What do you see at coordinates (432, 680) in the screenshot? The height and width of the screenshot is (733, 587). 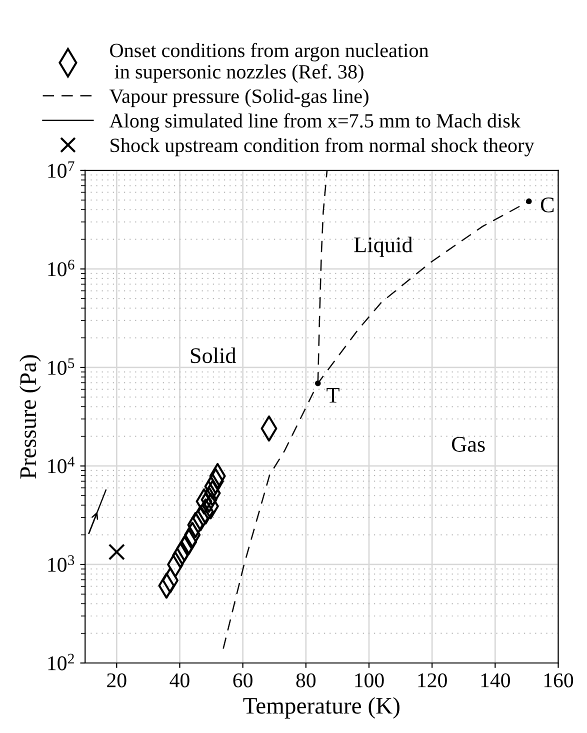 I see `x-tick-label: 120` at bounding box center [432, 680].